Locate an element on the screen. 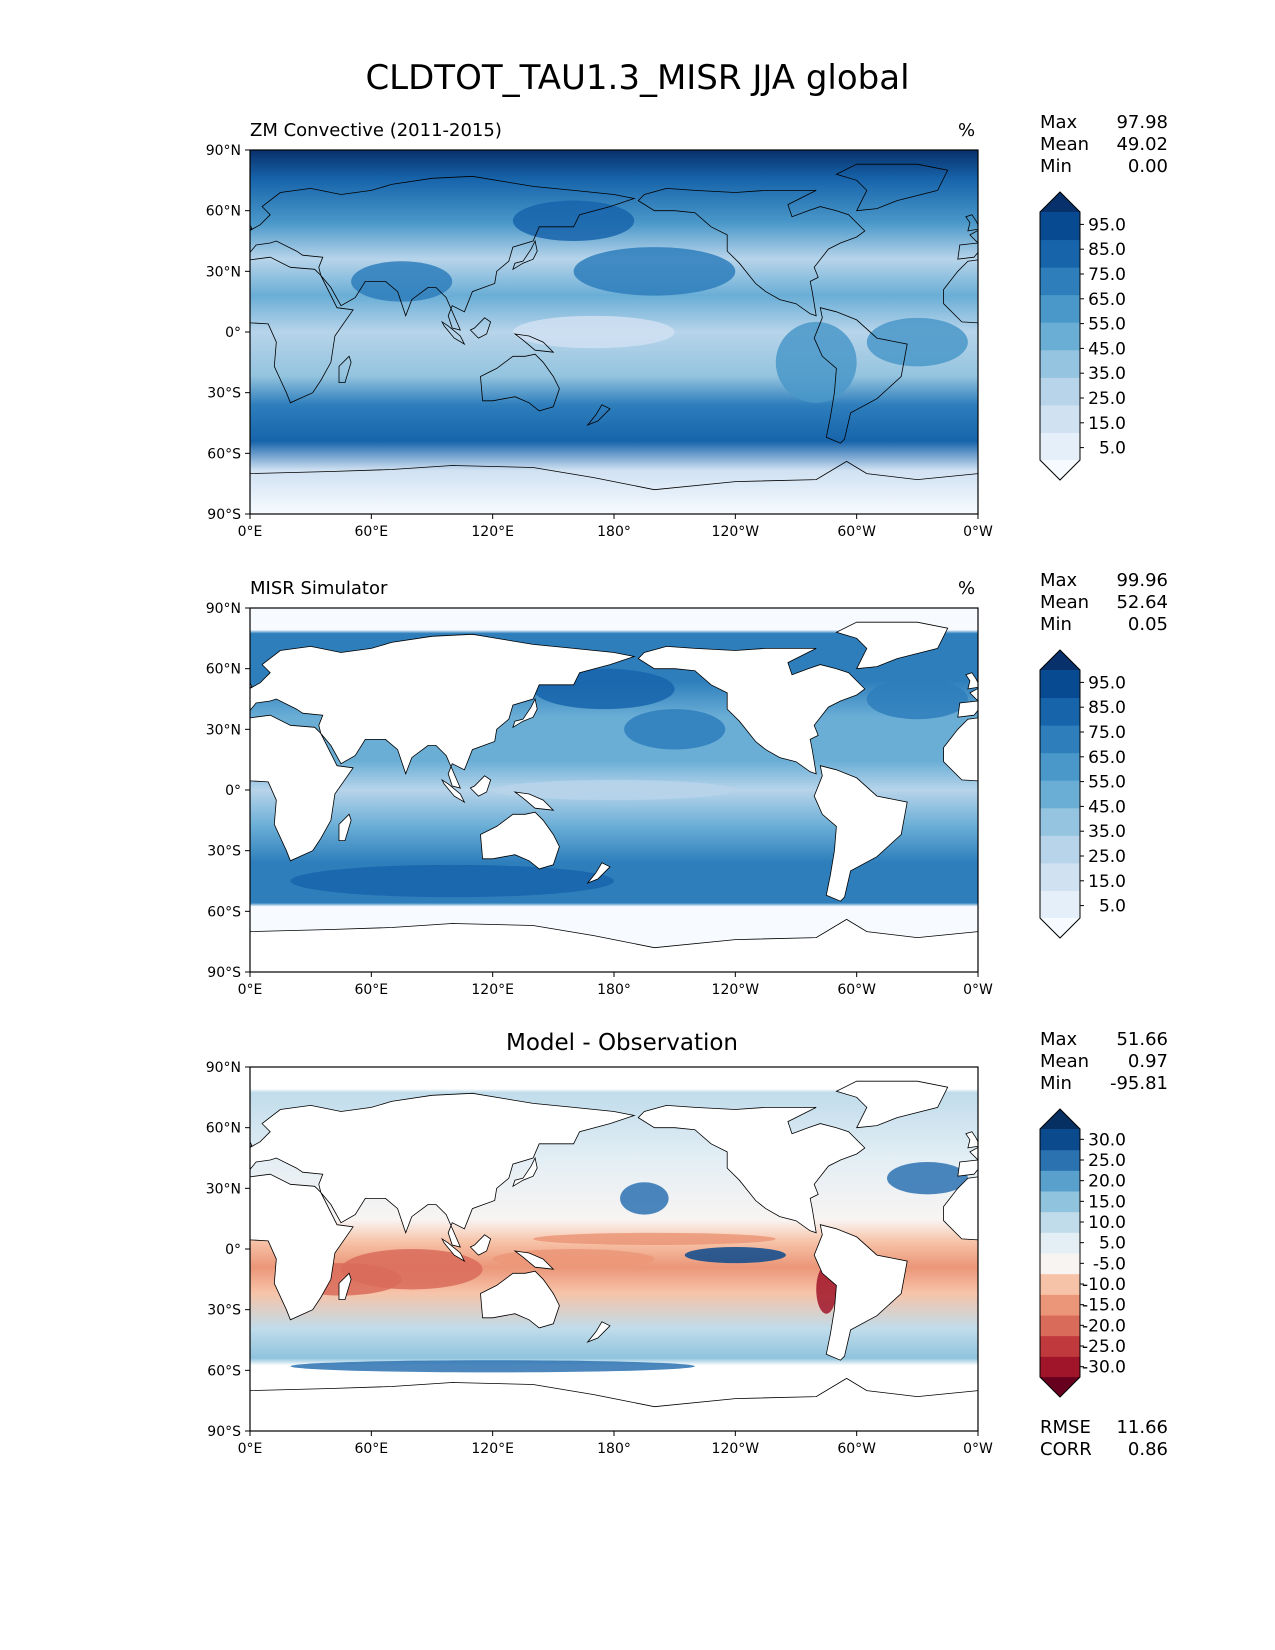 The image size is (1275, 1650). colorbar-tick-label: 20.0 is located at coordinates (1107, 1182).